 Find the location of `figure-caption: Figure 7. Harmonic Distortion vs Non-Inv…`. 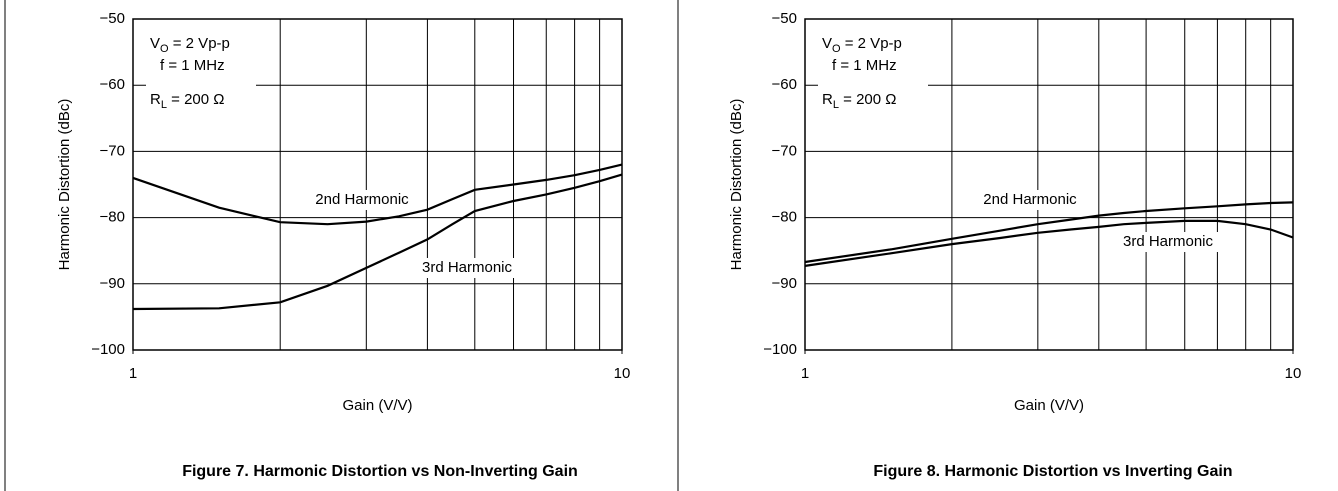

figure-caption: Figure 7. Harmonic Distortion vs Non-Inv… is located at coordinates (380, 471).